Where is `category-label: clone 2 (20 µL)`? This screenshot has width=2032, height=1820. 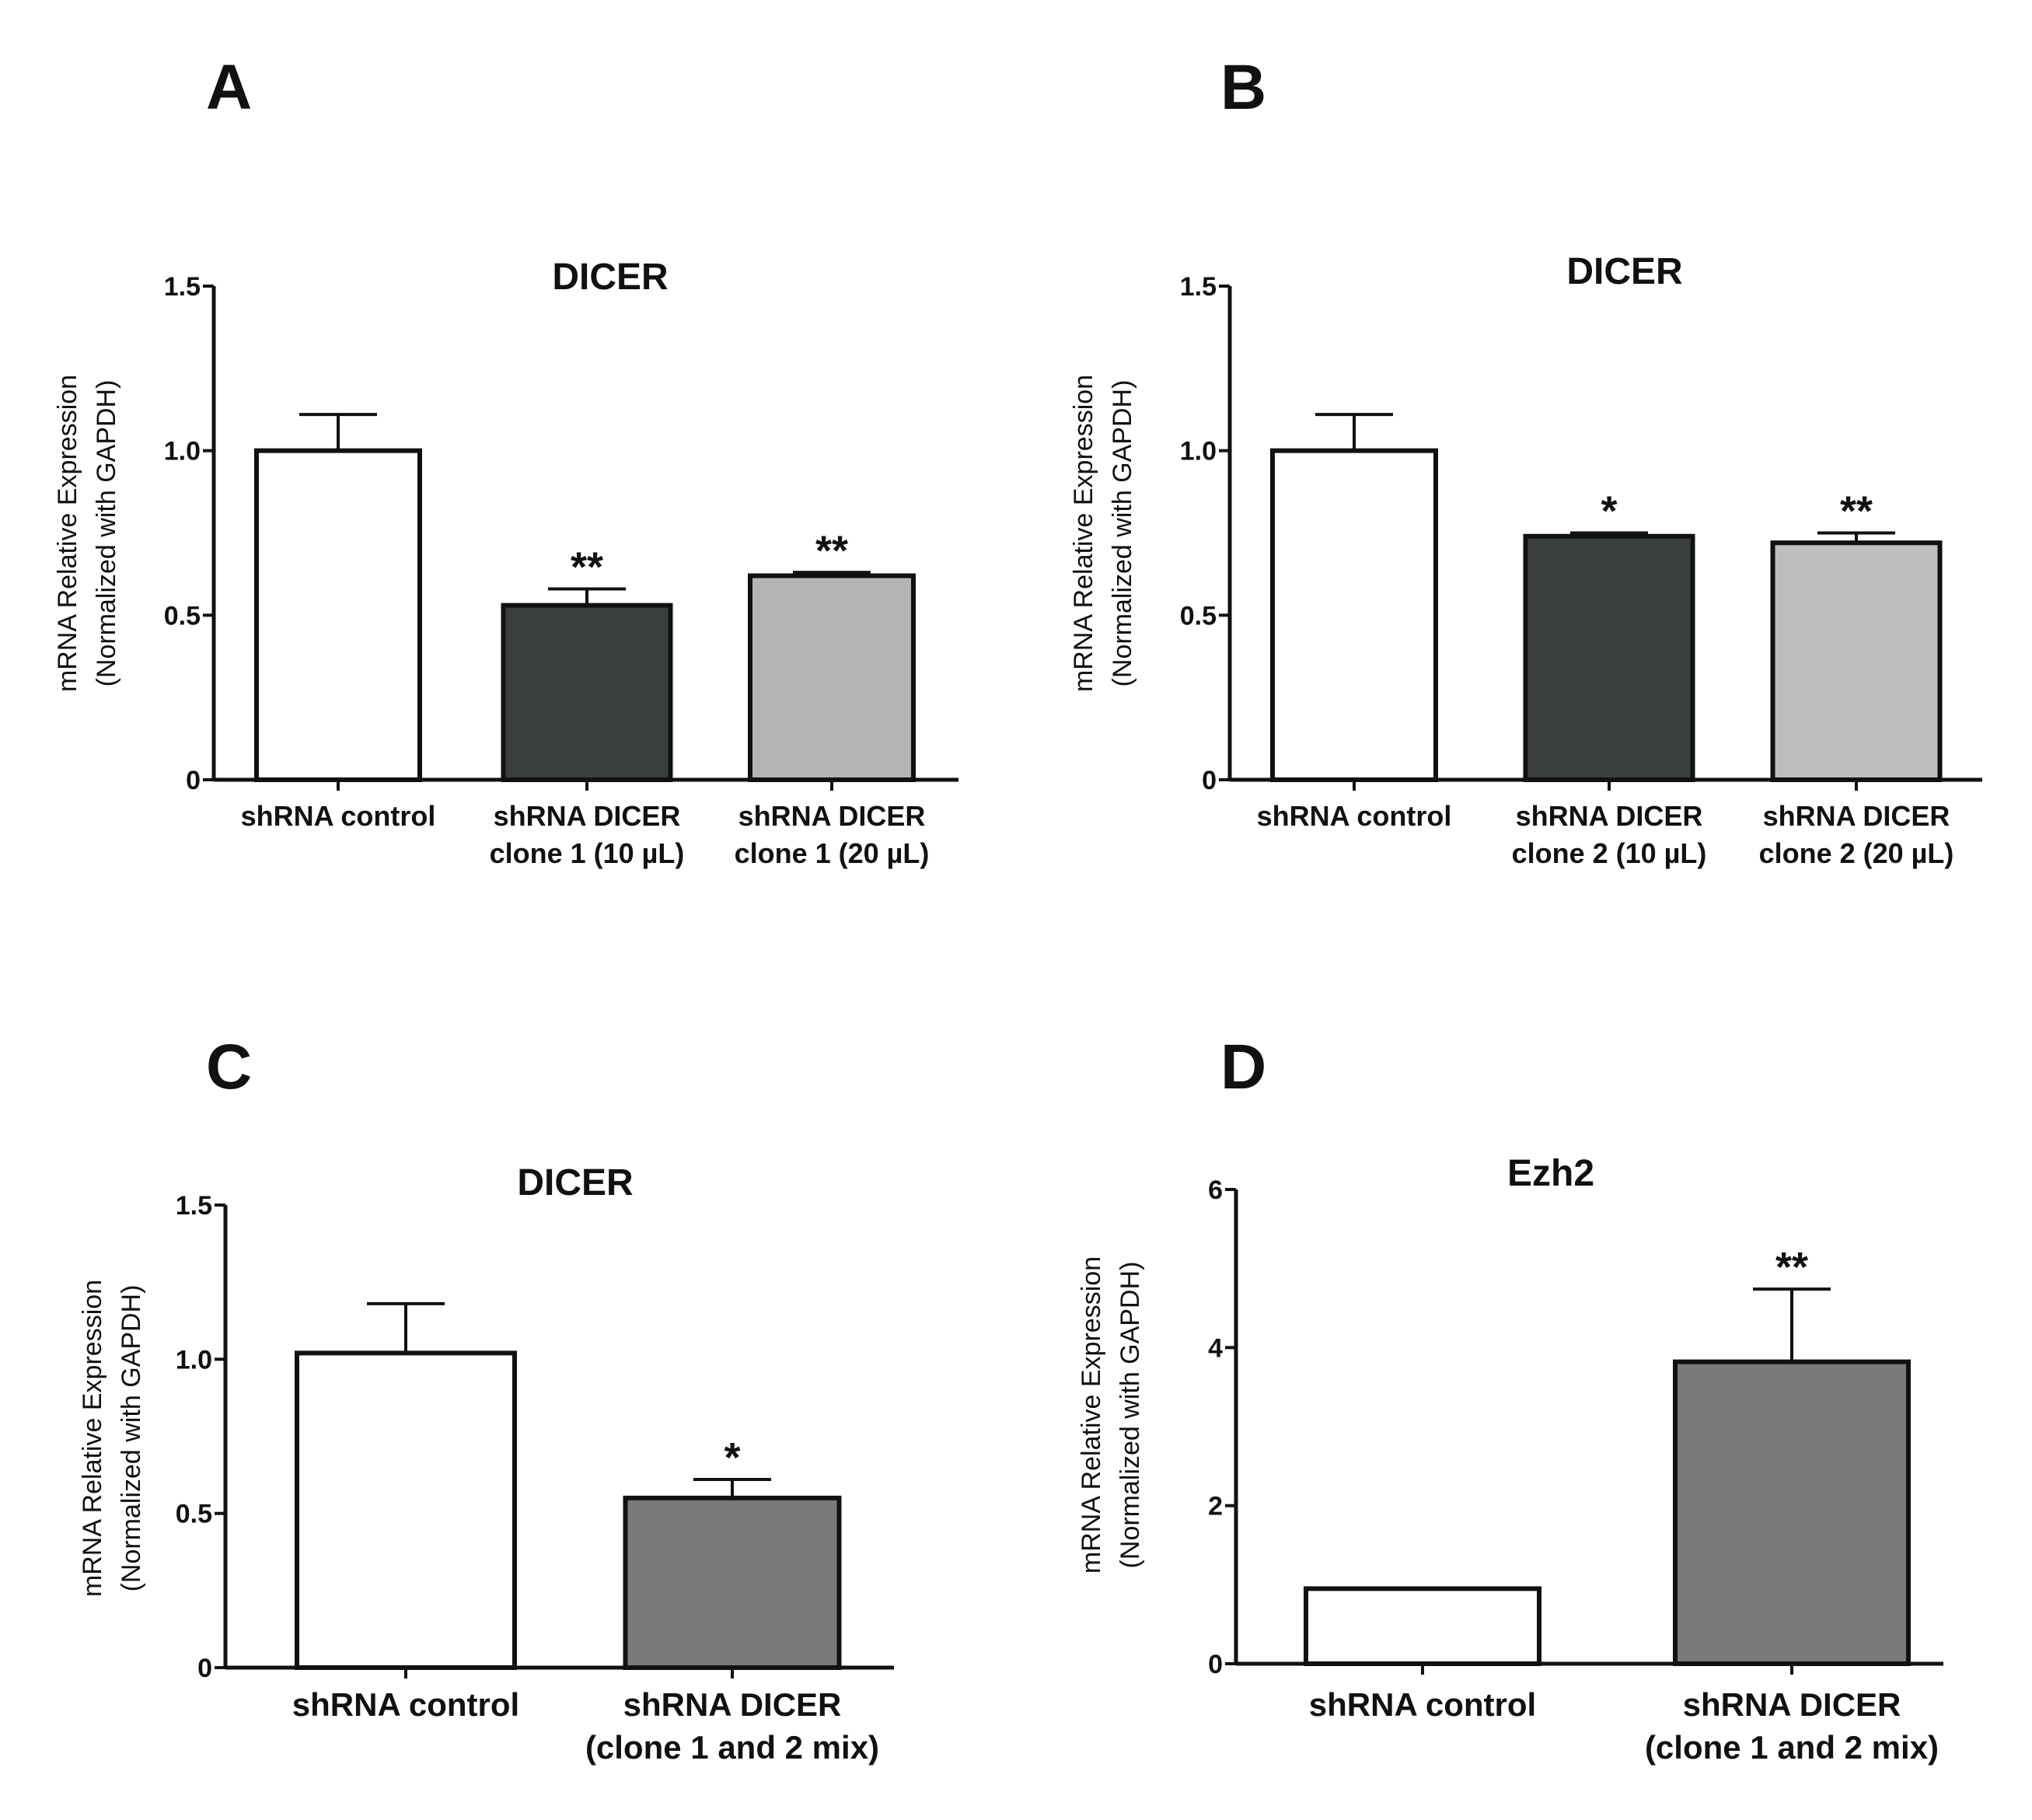
category-label: clone 2 (20 µL) is located at coordinates (1856, 853).